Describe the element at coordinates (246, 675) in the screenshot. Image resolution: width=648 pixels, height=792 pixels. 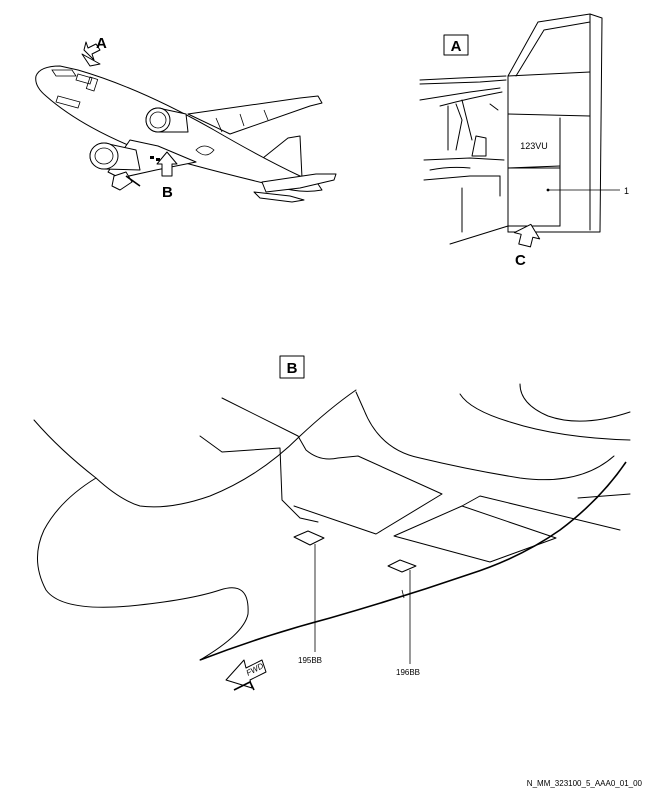
I see `fwd-arrow: FWD` at that location.